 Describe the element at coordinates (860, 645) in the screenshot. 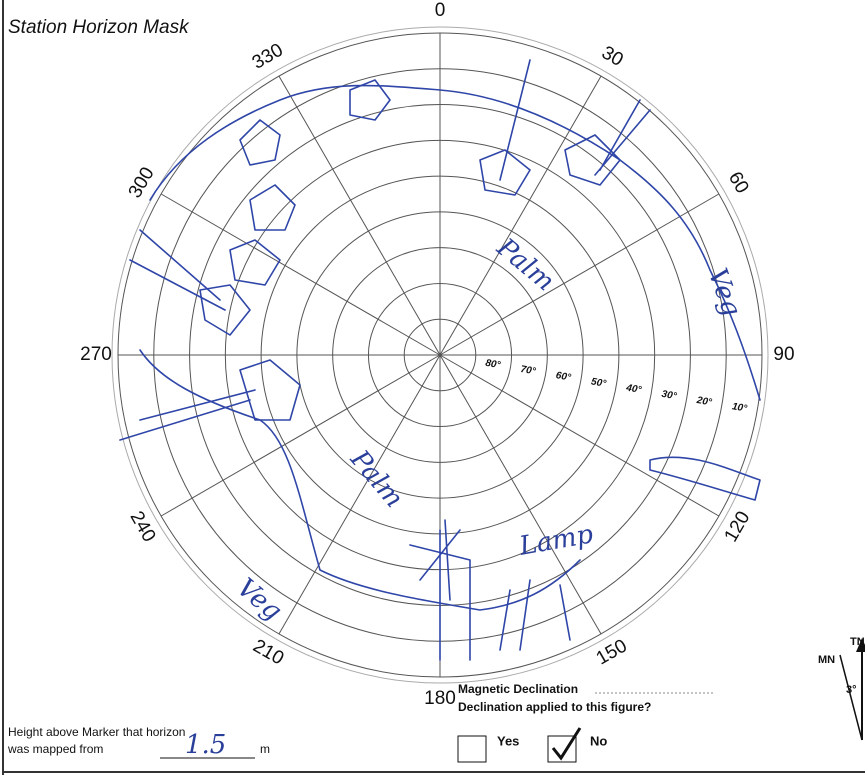

I see `true-north-arrow` at that location.